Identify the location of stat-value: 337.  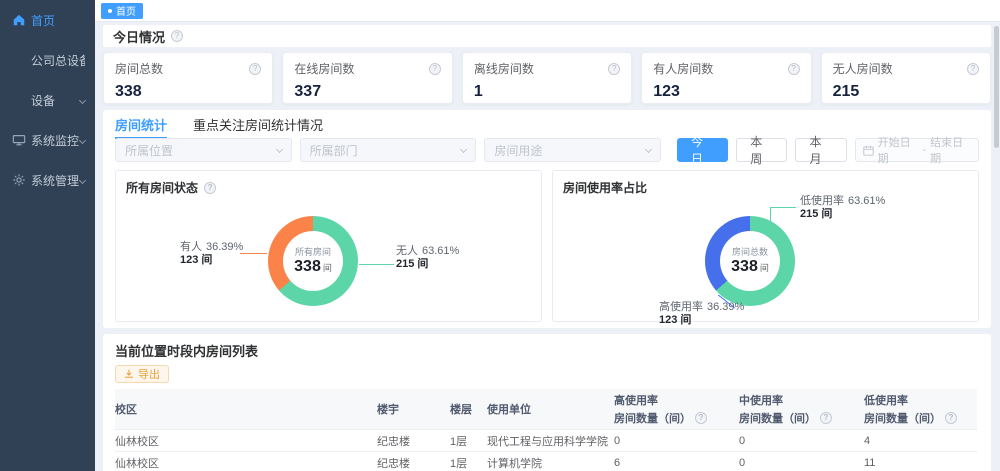
(308, 91).